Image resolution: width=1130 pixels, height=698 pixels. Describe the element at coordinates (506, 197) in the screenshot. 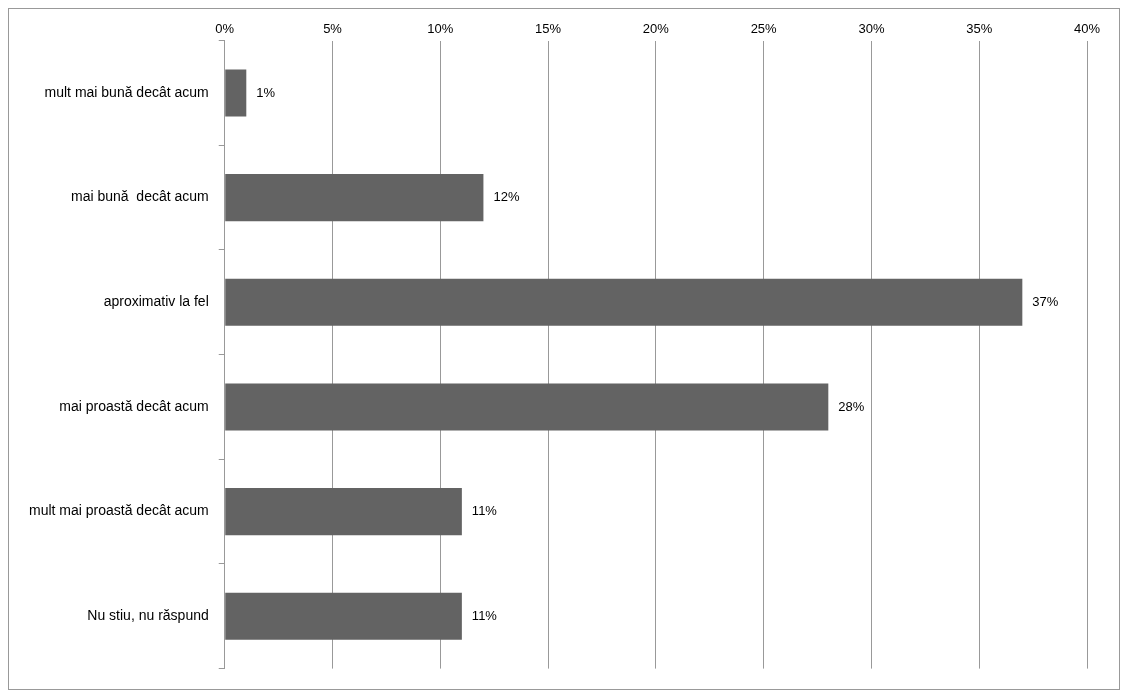

I see `data-label: 12%` at that location.